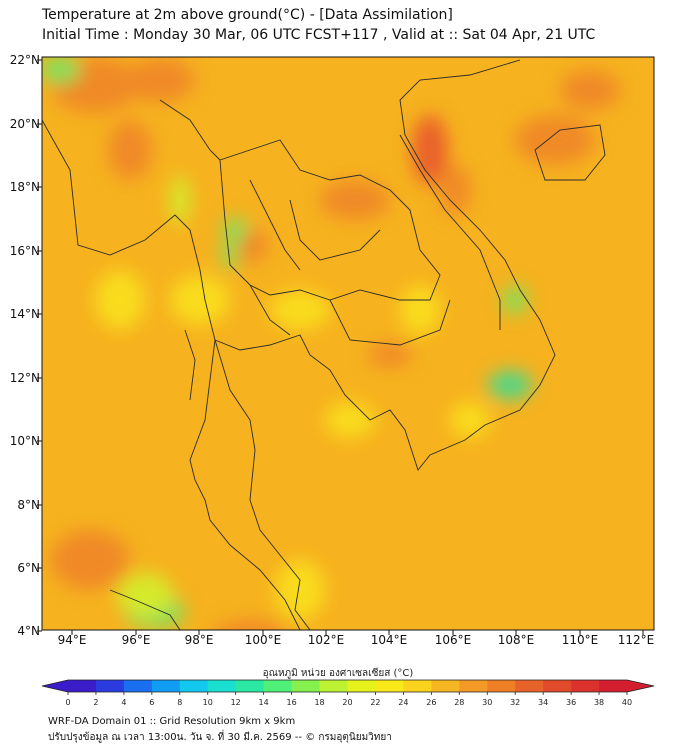  I want to click on lon-label-106e: 106°E, so click(453, 640).